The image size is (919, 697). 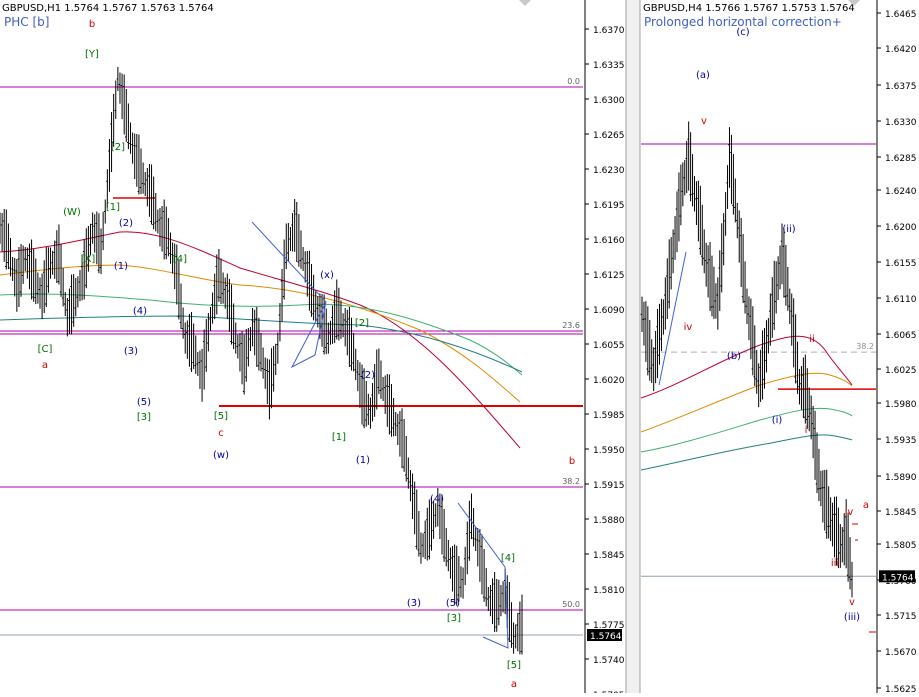 I want to click on h4-wave-label: a, so click(x=866, y=505).